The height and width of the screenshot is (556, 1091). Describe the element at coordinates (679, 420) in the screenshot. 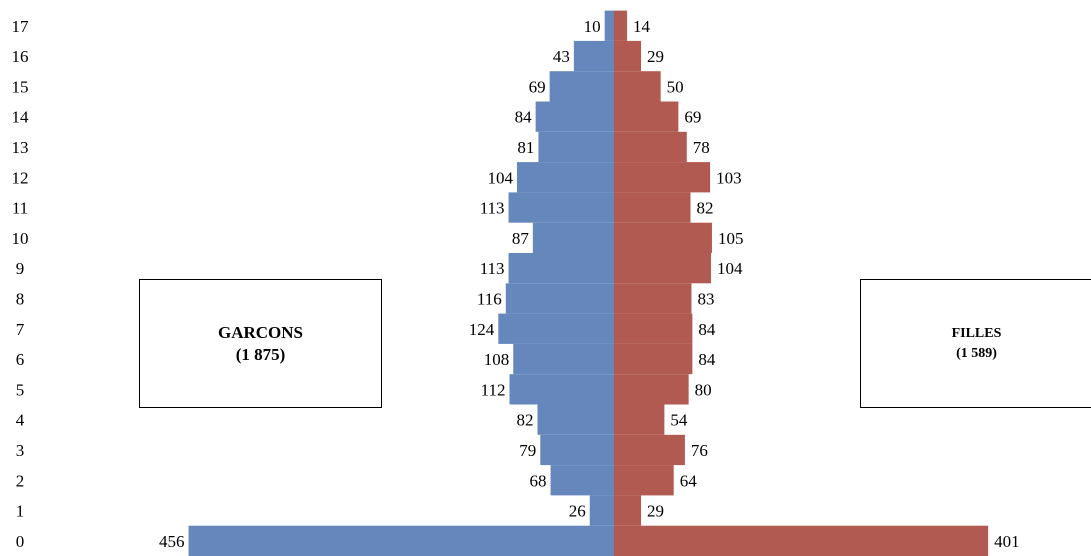

I see `value-label-girls-4: 54` at that location.